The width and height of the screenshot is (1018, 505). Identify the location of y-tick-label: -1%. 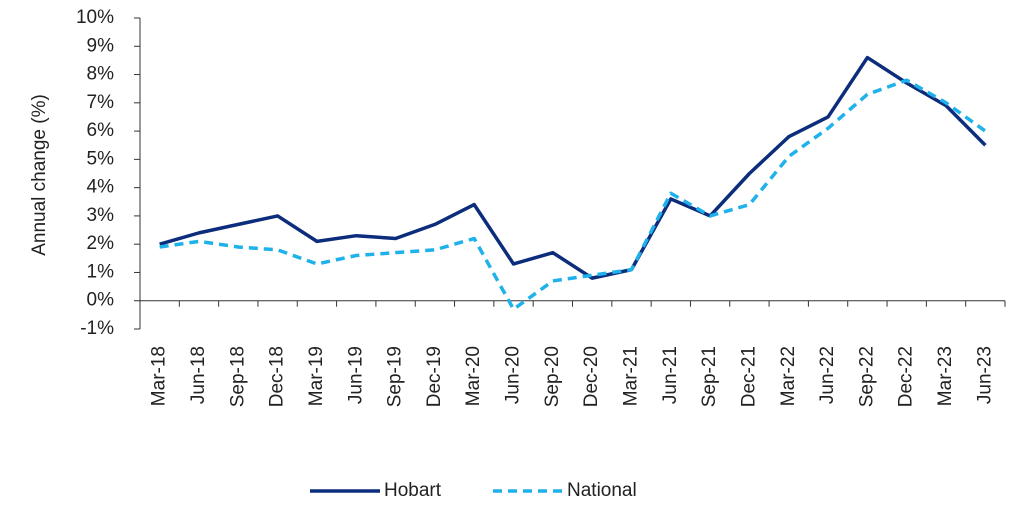
(97, 328).